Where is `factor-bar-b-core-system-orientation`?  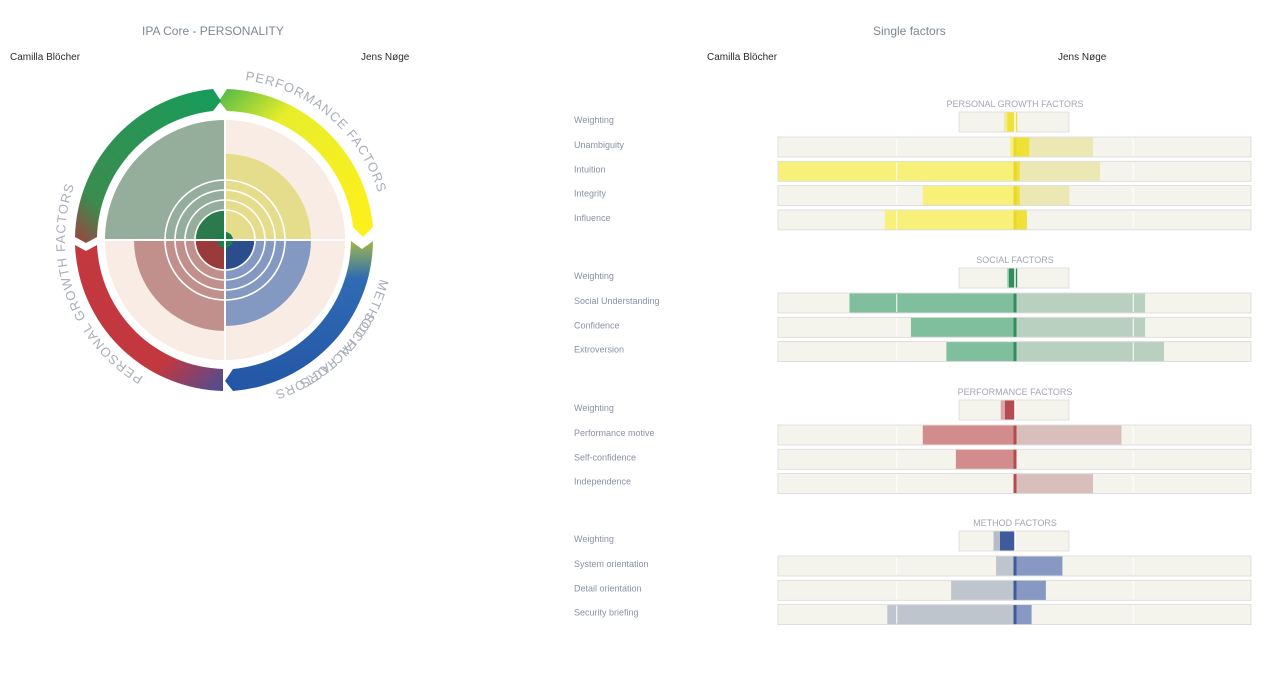 factor-bar-b-core-system-orientation is located at coordinates (1039, 566).